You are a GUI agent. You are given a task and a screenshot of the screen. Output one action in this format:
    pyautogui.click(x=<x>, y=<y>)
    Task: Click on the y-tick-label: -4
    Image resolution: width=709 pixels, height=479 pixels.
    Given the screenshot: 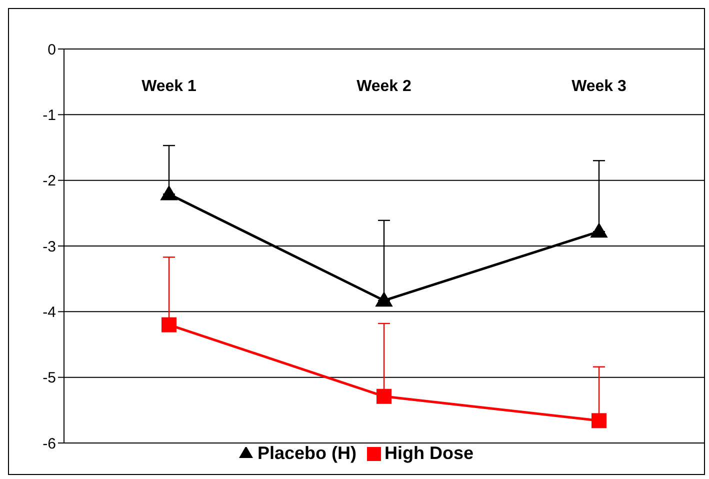 What is the action you would take?
    pyautogui.click(x=49, y=312)
    